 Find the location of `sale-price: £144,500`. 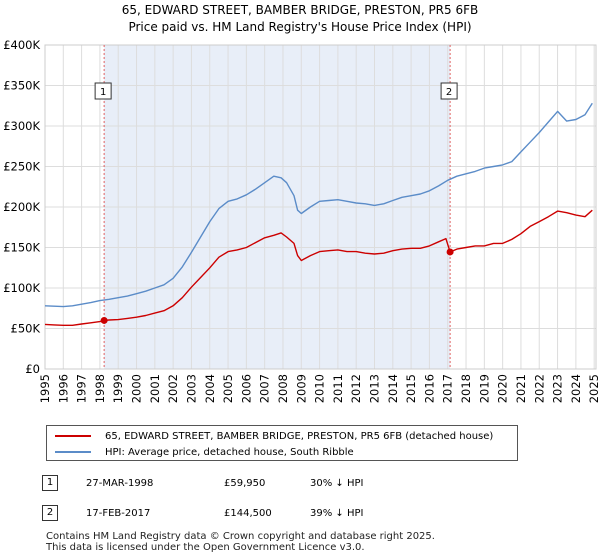

sale-price: £144,500 is located at coordinates (248, 513).